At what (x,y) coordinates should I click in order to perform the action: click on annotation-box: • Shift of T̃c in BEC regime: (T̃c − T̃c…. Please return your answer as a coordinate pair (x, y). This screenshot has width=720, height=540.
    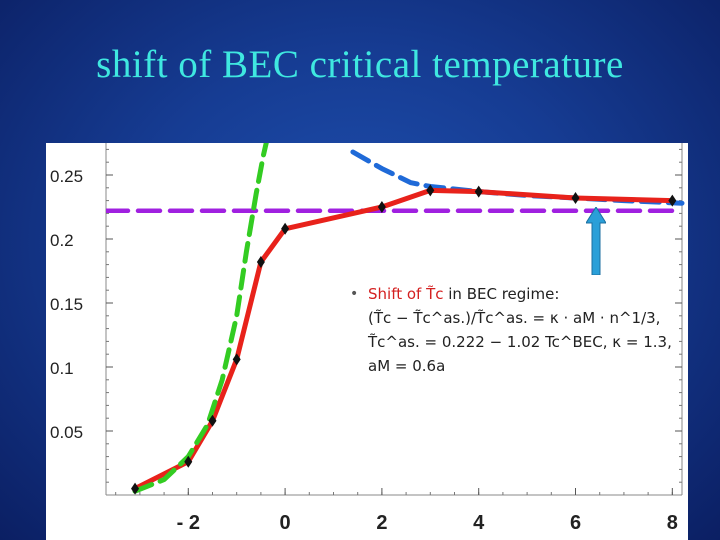
    Looking at the image, I should click on (514, 330).